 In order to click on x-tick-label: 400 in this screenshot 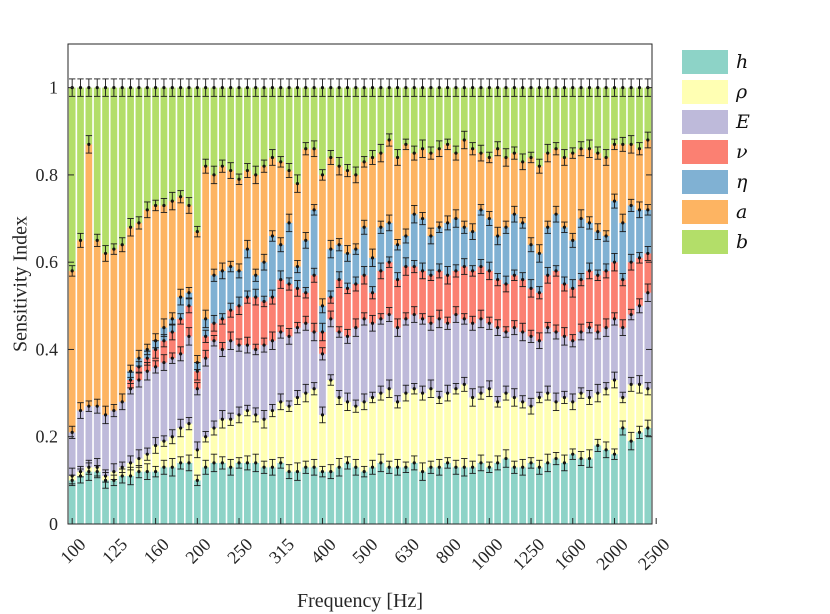, I will do `click(323, 550)`.